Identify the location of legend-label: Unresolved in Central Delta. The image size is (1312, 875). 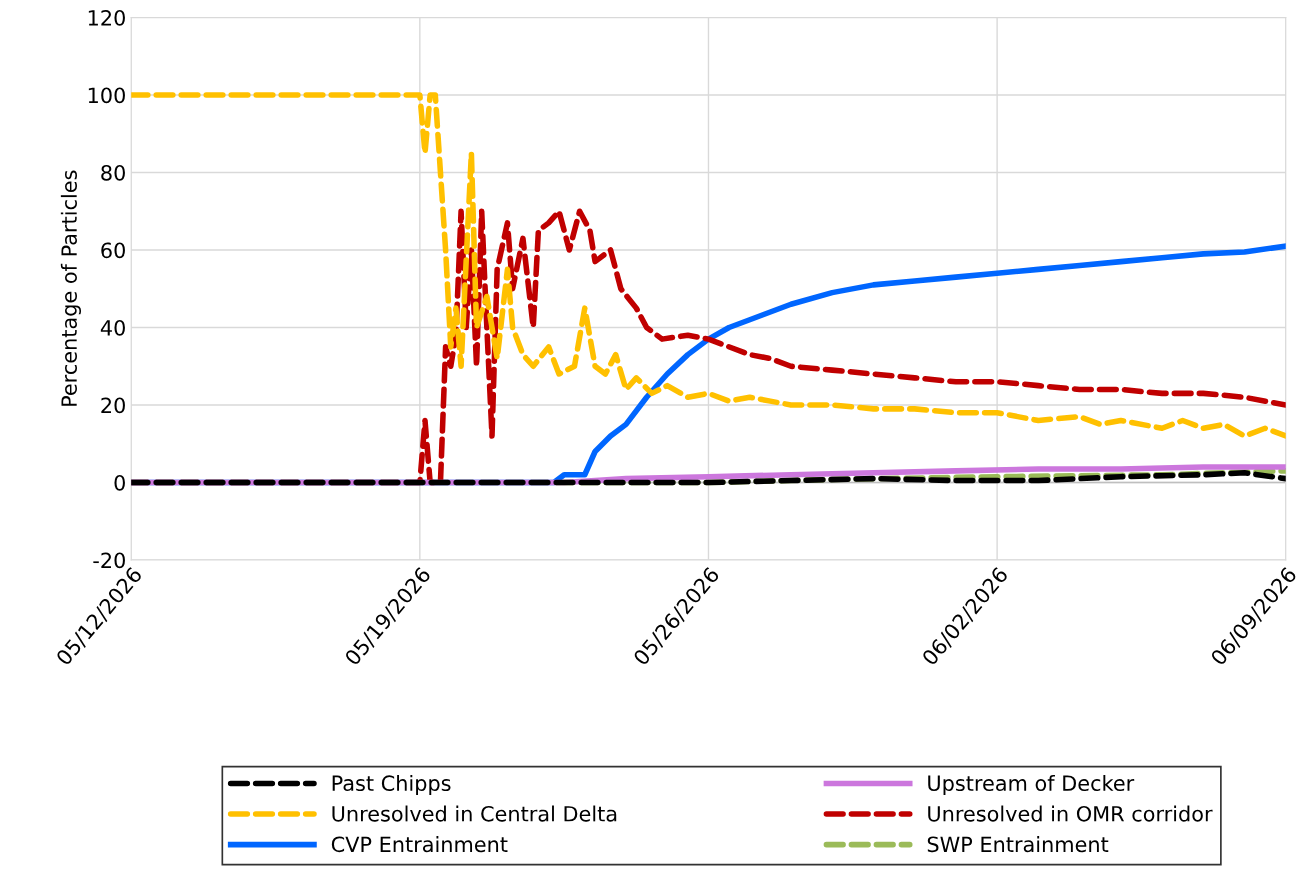
(474, 813).